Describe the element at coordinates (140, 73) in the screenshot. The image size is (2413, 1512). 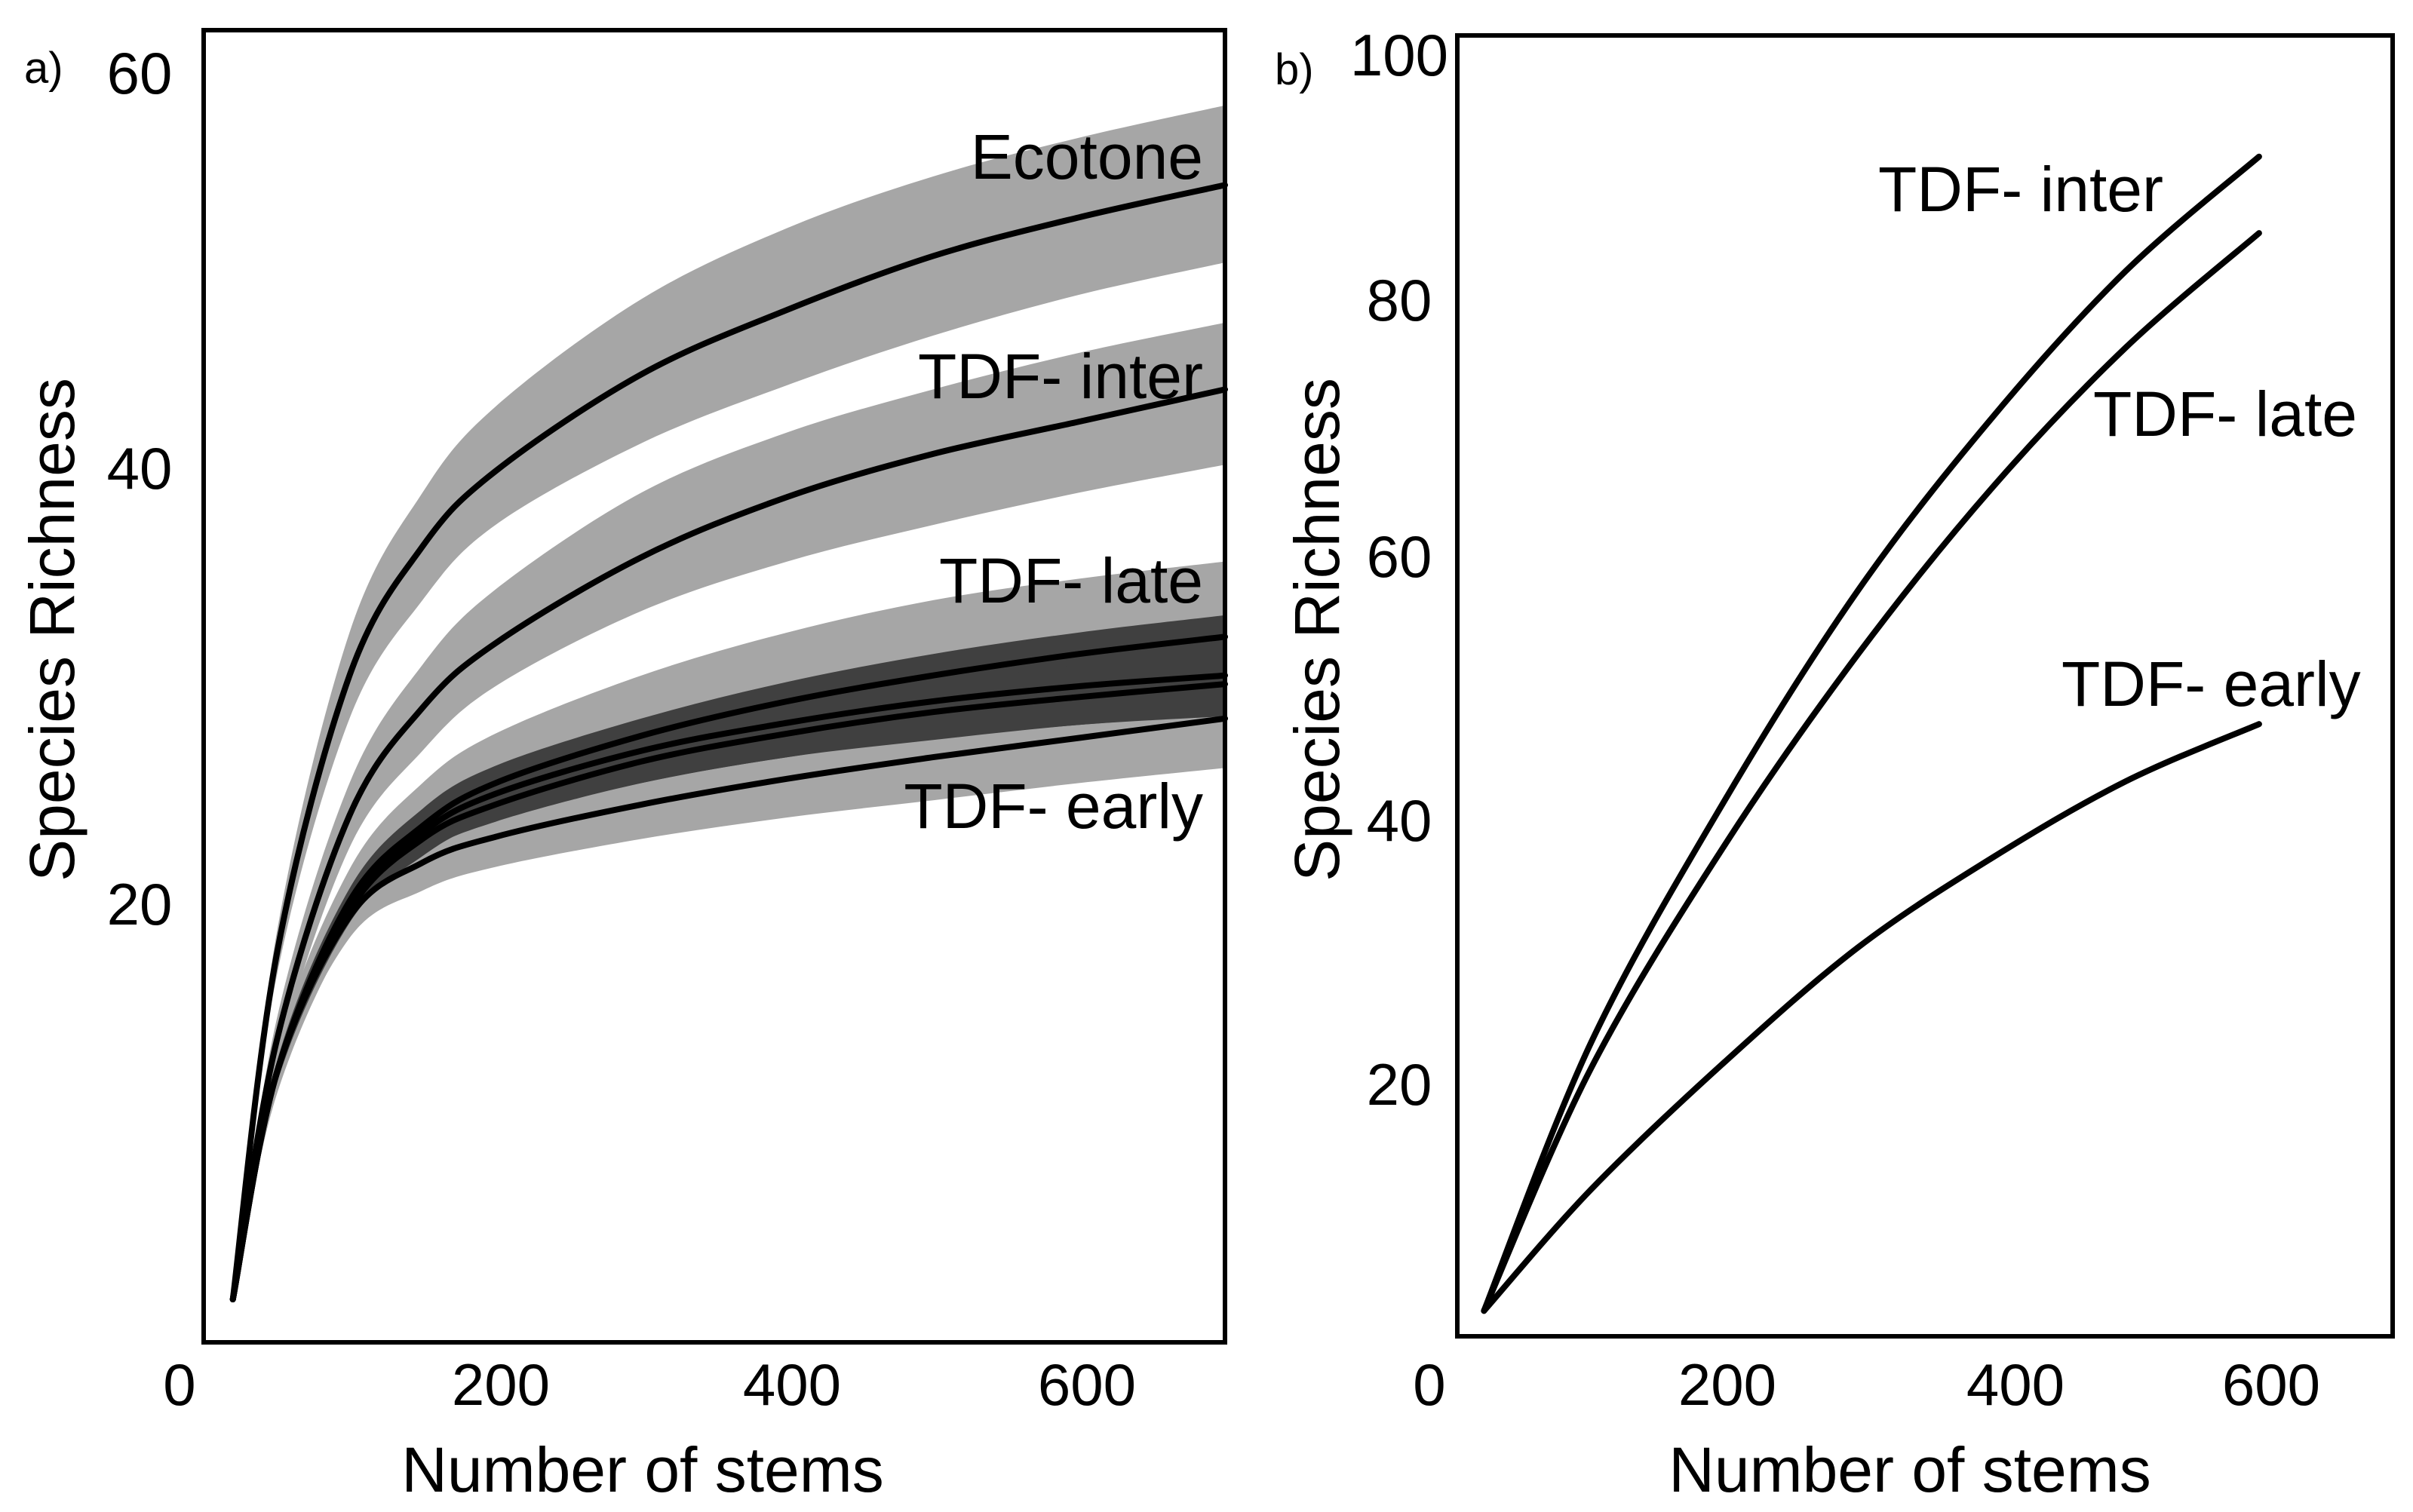
I see `panel-a-y-tick-60: 60` at that location.